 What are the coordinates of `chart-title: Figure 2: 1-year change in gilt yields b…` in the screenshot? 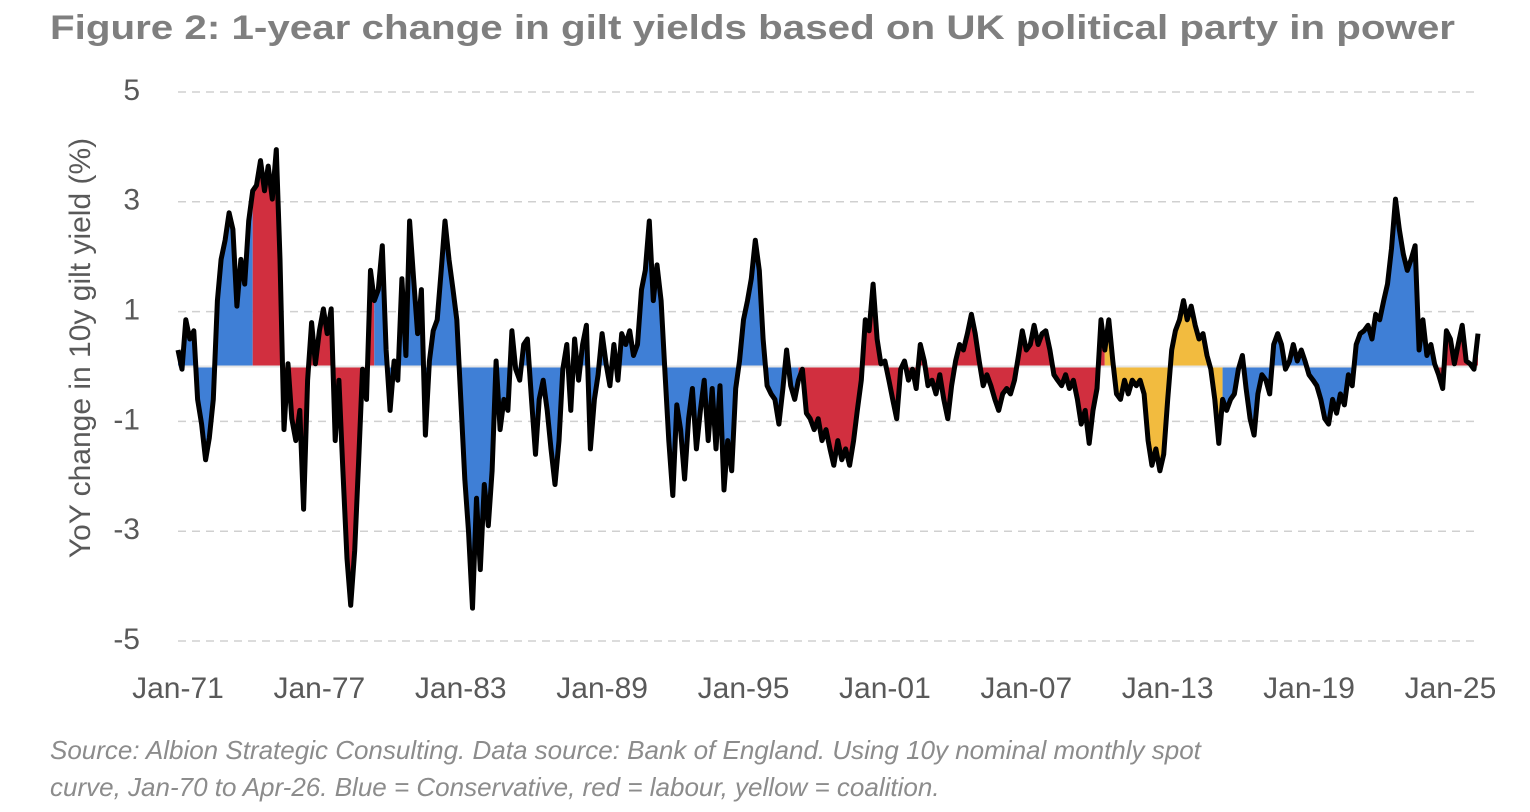 It's located at (752, 28).